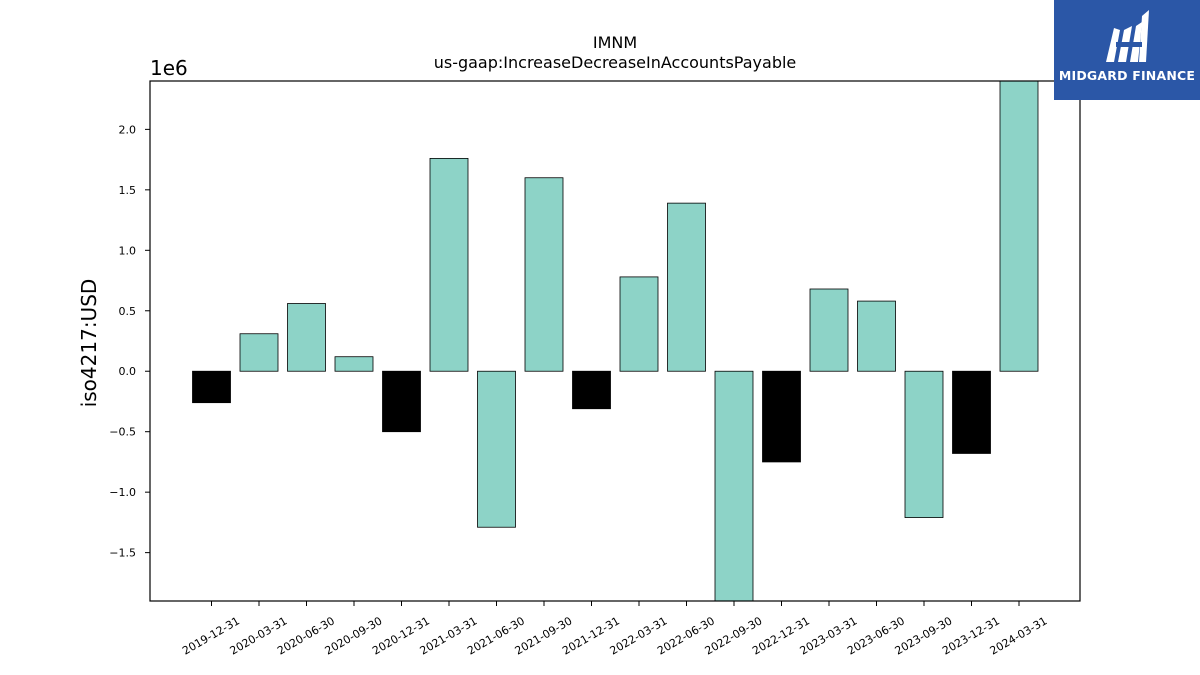  What do you see at coordinates (129, 341) in the screenshot?
I see `y-ticks-group: −1.5 −1.0 −0.5 0.0 0.5 1.0 1.5 2.0` at bounding box center [129, 341].